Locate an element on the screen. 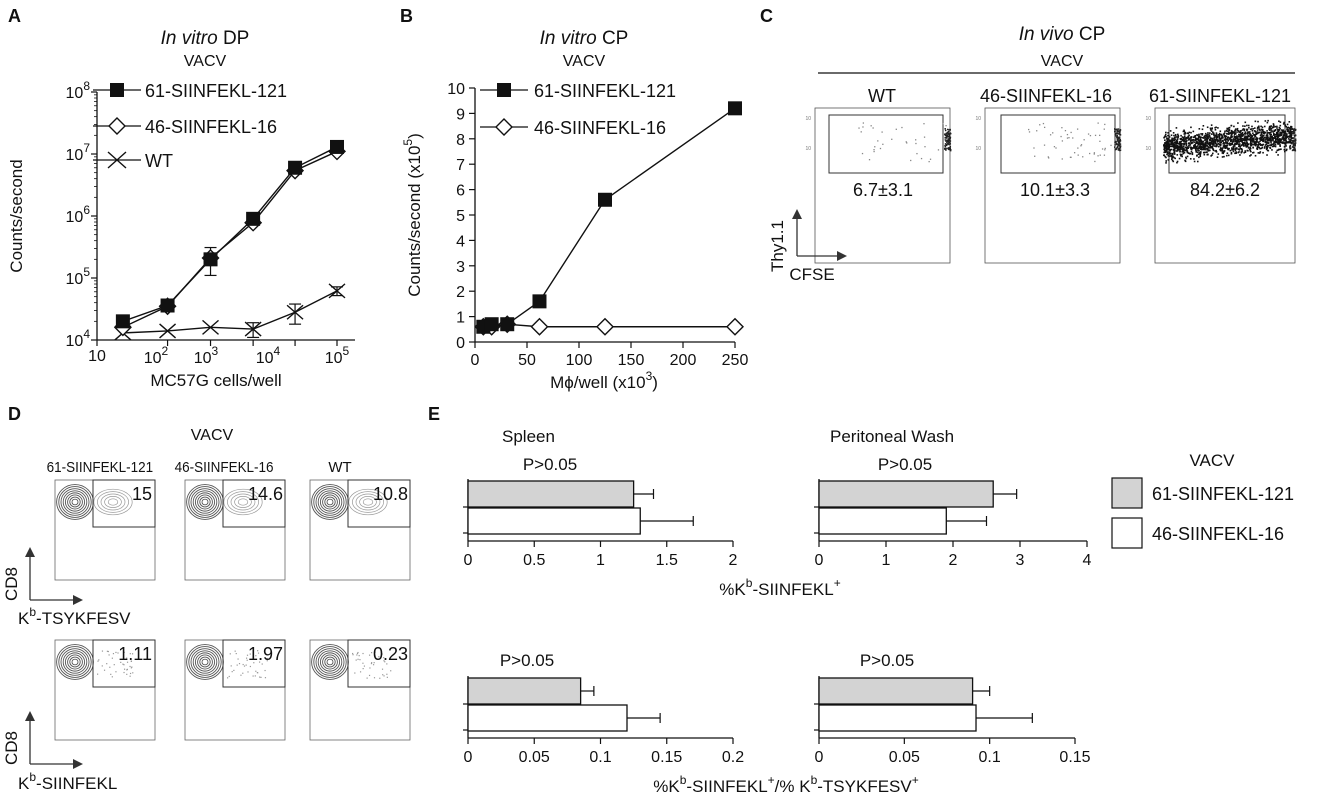 The image size is (1322, 800). col-title-spleen: Spleen is located at coordinates (528, 436).